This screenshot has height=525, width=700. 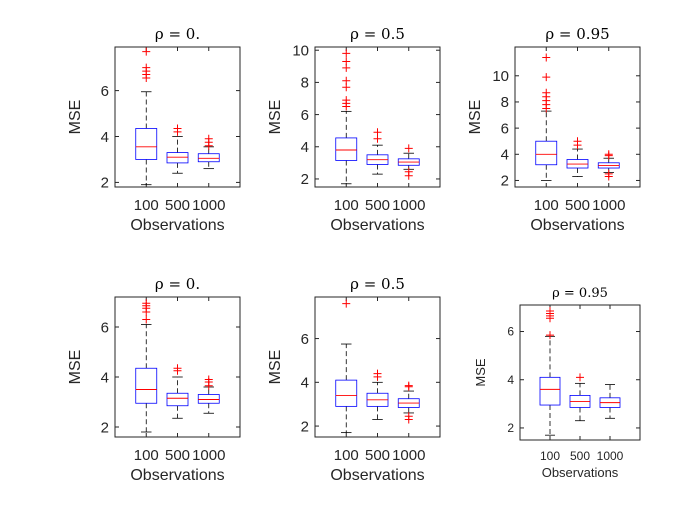 I want to click on axes-frame, so click(x=577, y=117).